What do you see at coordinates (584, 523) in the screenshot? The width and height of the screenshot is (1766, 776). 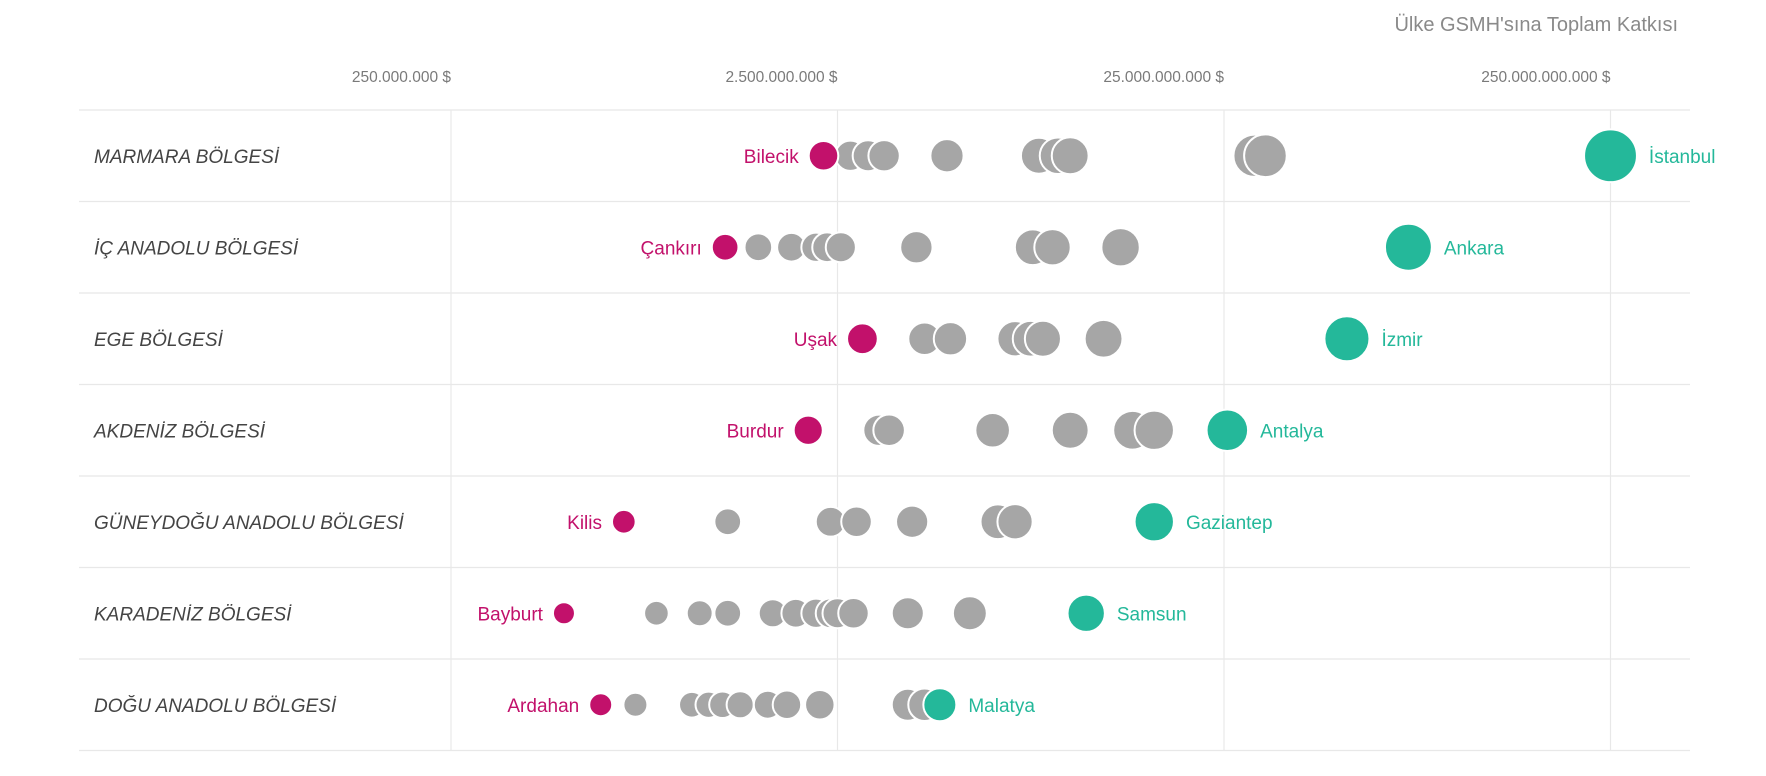 I see `min-province-label: Kilis` at bounding box center [584, 523].